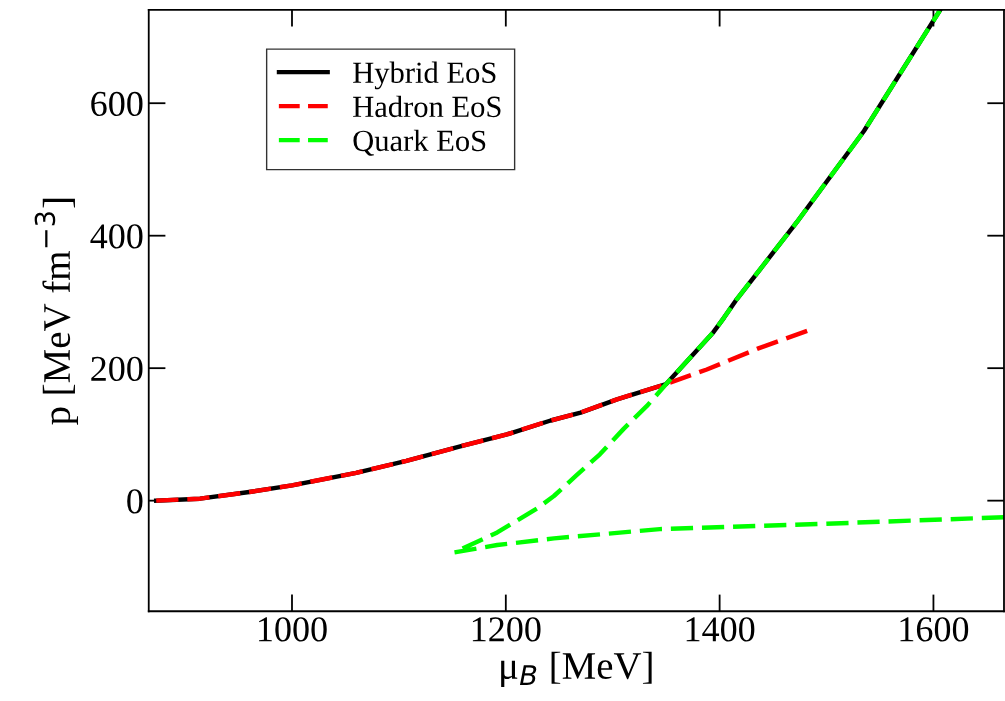 This screenshot has width=1005, height=701. I want to click on x-tick-label: 1200, so click(506, 629).